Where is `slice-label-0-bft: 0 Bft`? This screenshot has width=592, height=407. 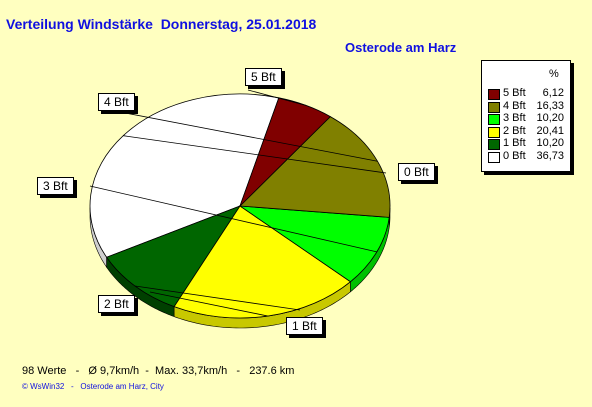 slice-label-0-bft: 0 Bft is located at coordinates (416, 172).